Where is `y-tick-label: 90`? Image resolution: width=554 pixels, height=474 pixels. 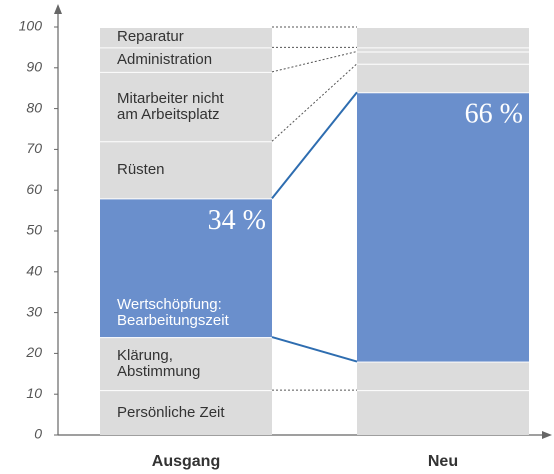 y-tick-label: 90 is located at coordinates (34, 67).